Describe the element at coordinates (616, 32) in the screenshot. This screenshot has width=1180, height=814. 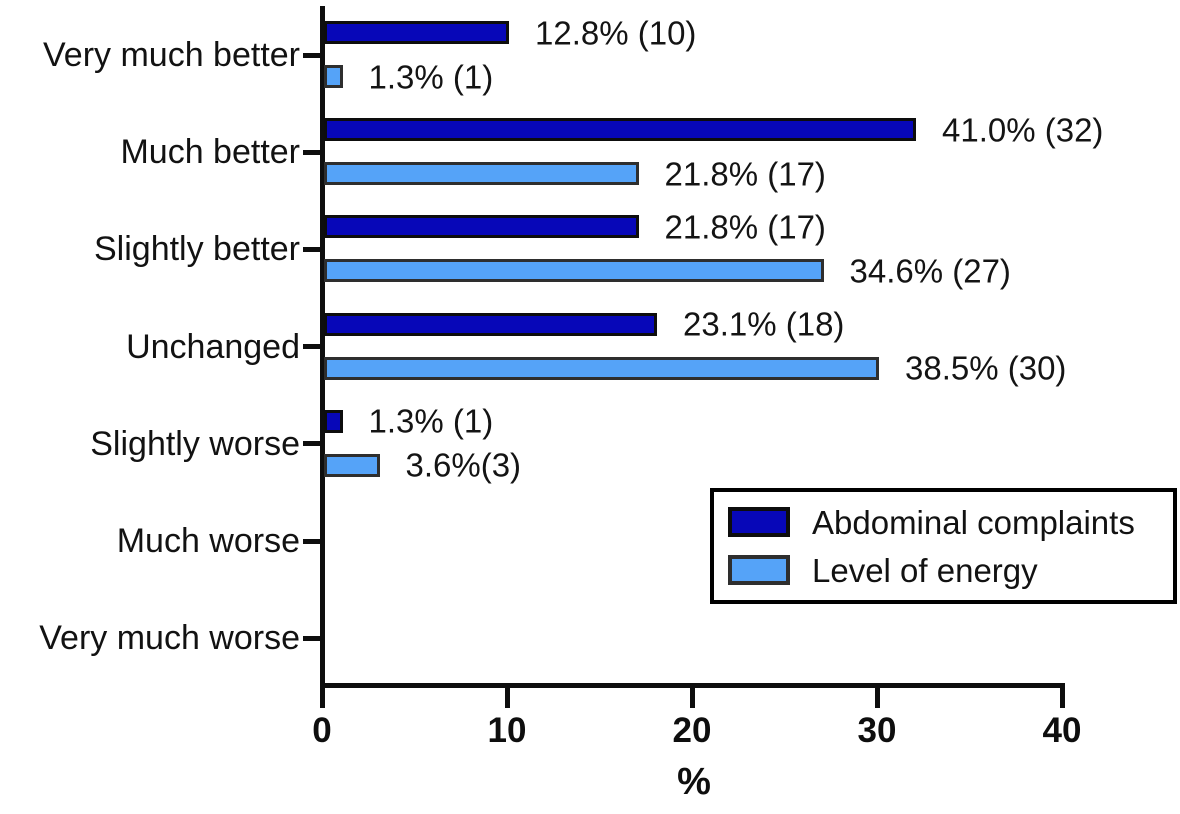
I see `bar-value-label: 12.8% (10)` at that location.